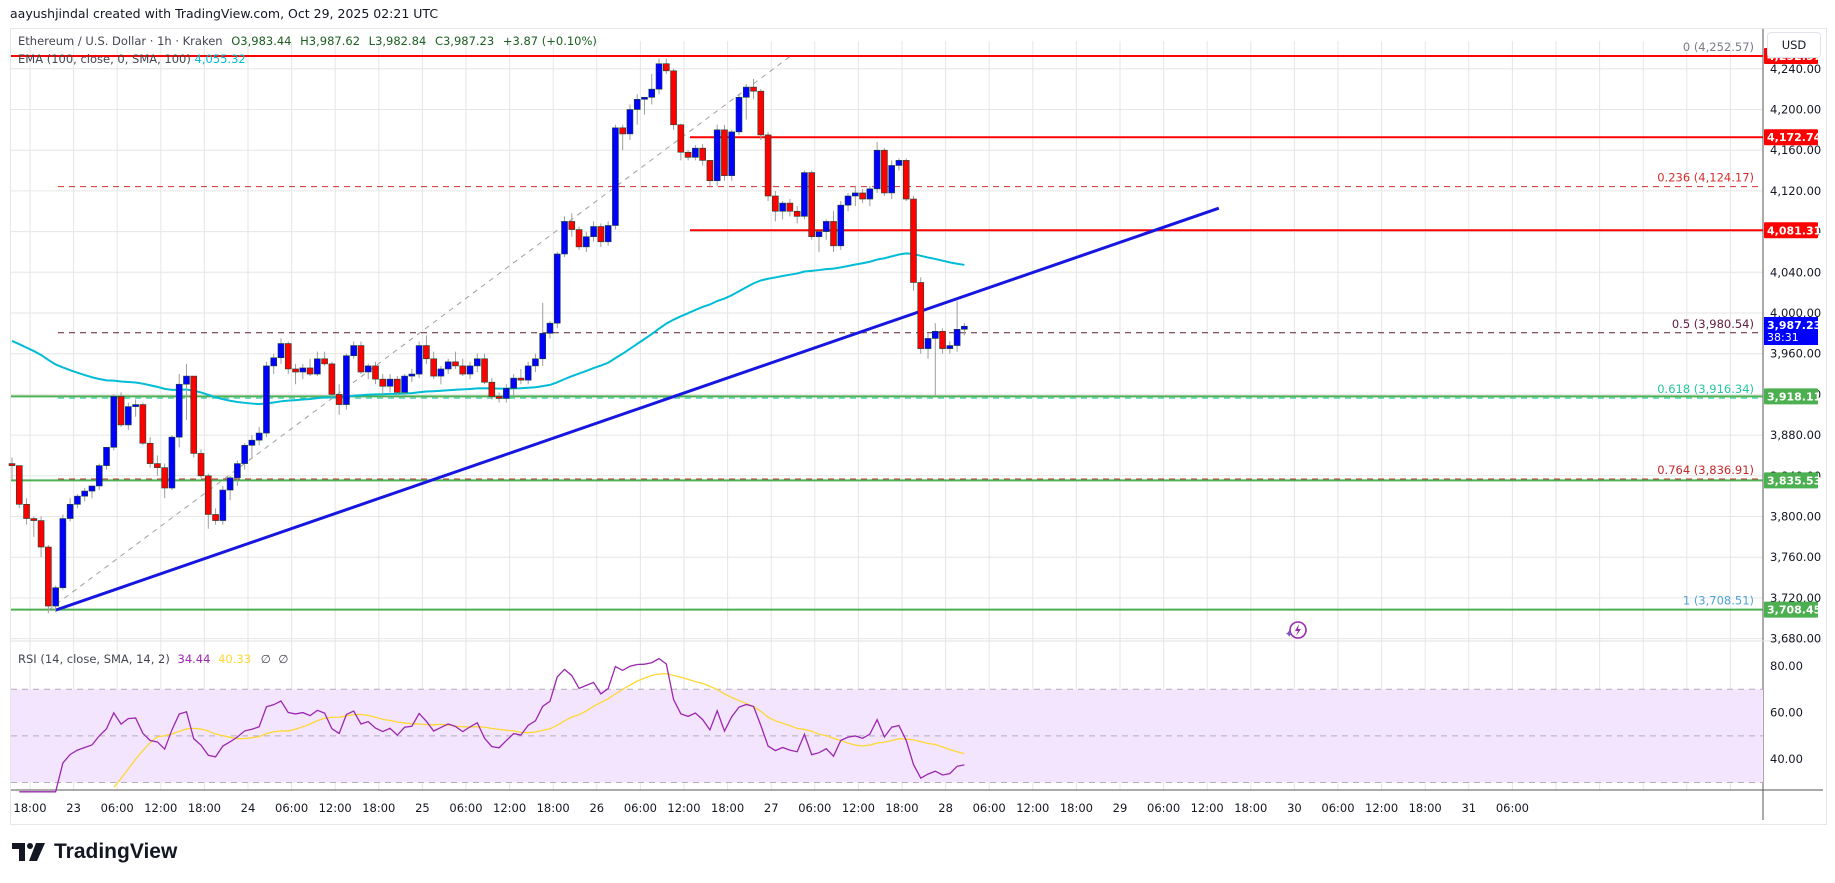  Describe the element at coordinates (1786, 759) in the screenshot. I see `svg-text: 40.00` at that location.